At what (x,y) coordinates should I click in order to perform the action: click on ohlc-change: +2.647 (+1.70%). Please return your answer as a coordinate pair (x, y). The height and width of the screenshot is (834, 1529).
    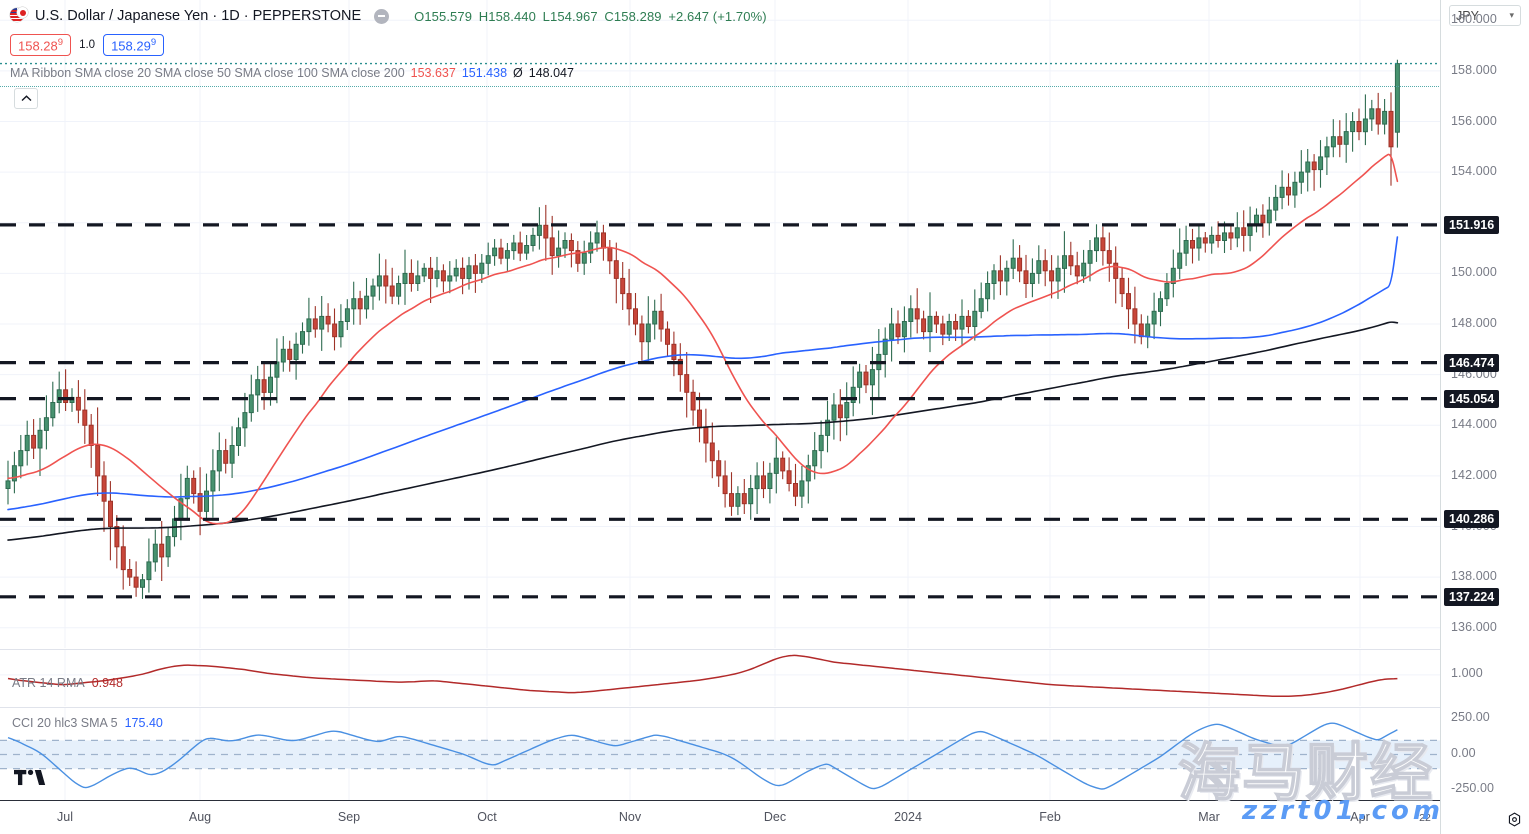
    Looking at the image, I should click on (717, 16).